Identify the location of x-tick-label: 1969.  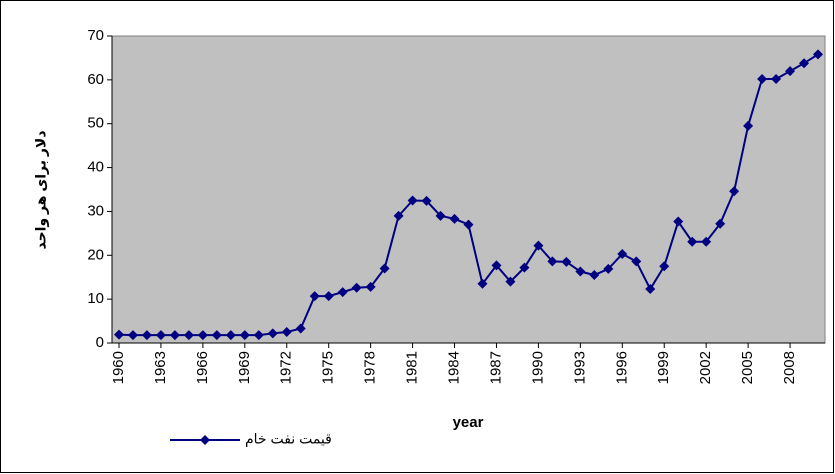
(244, 367).